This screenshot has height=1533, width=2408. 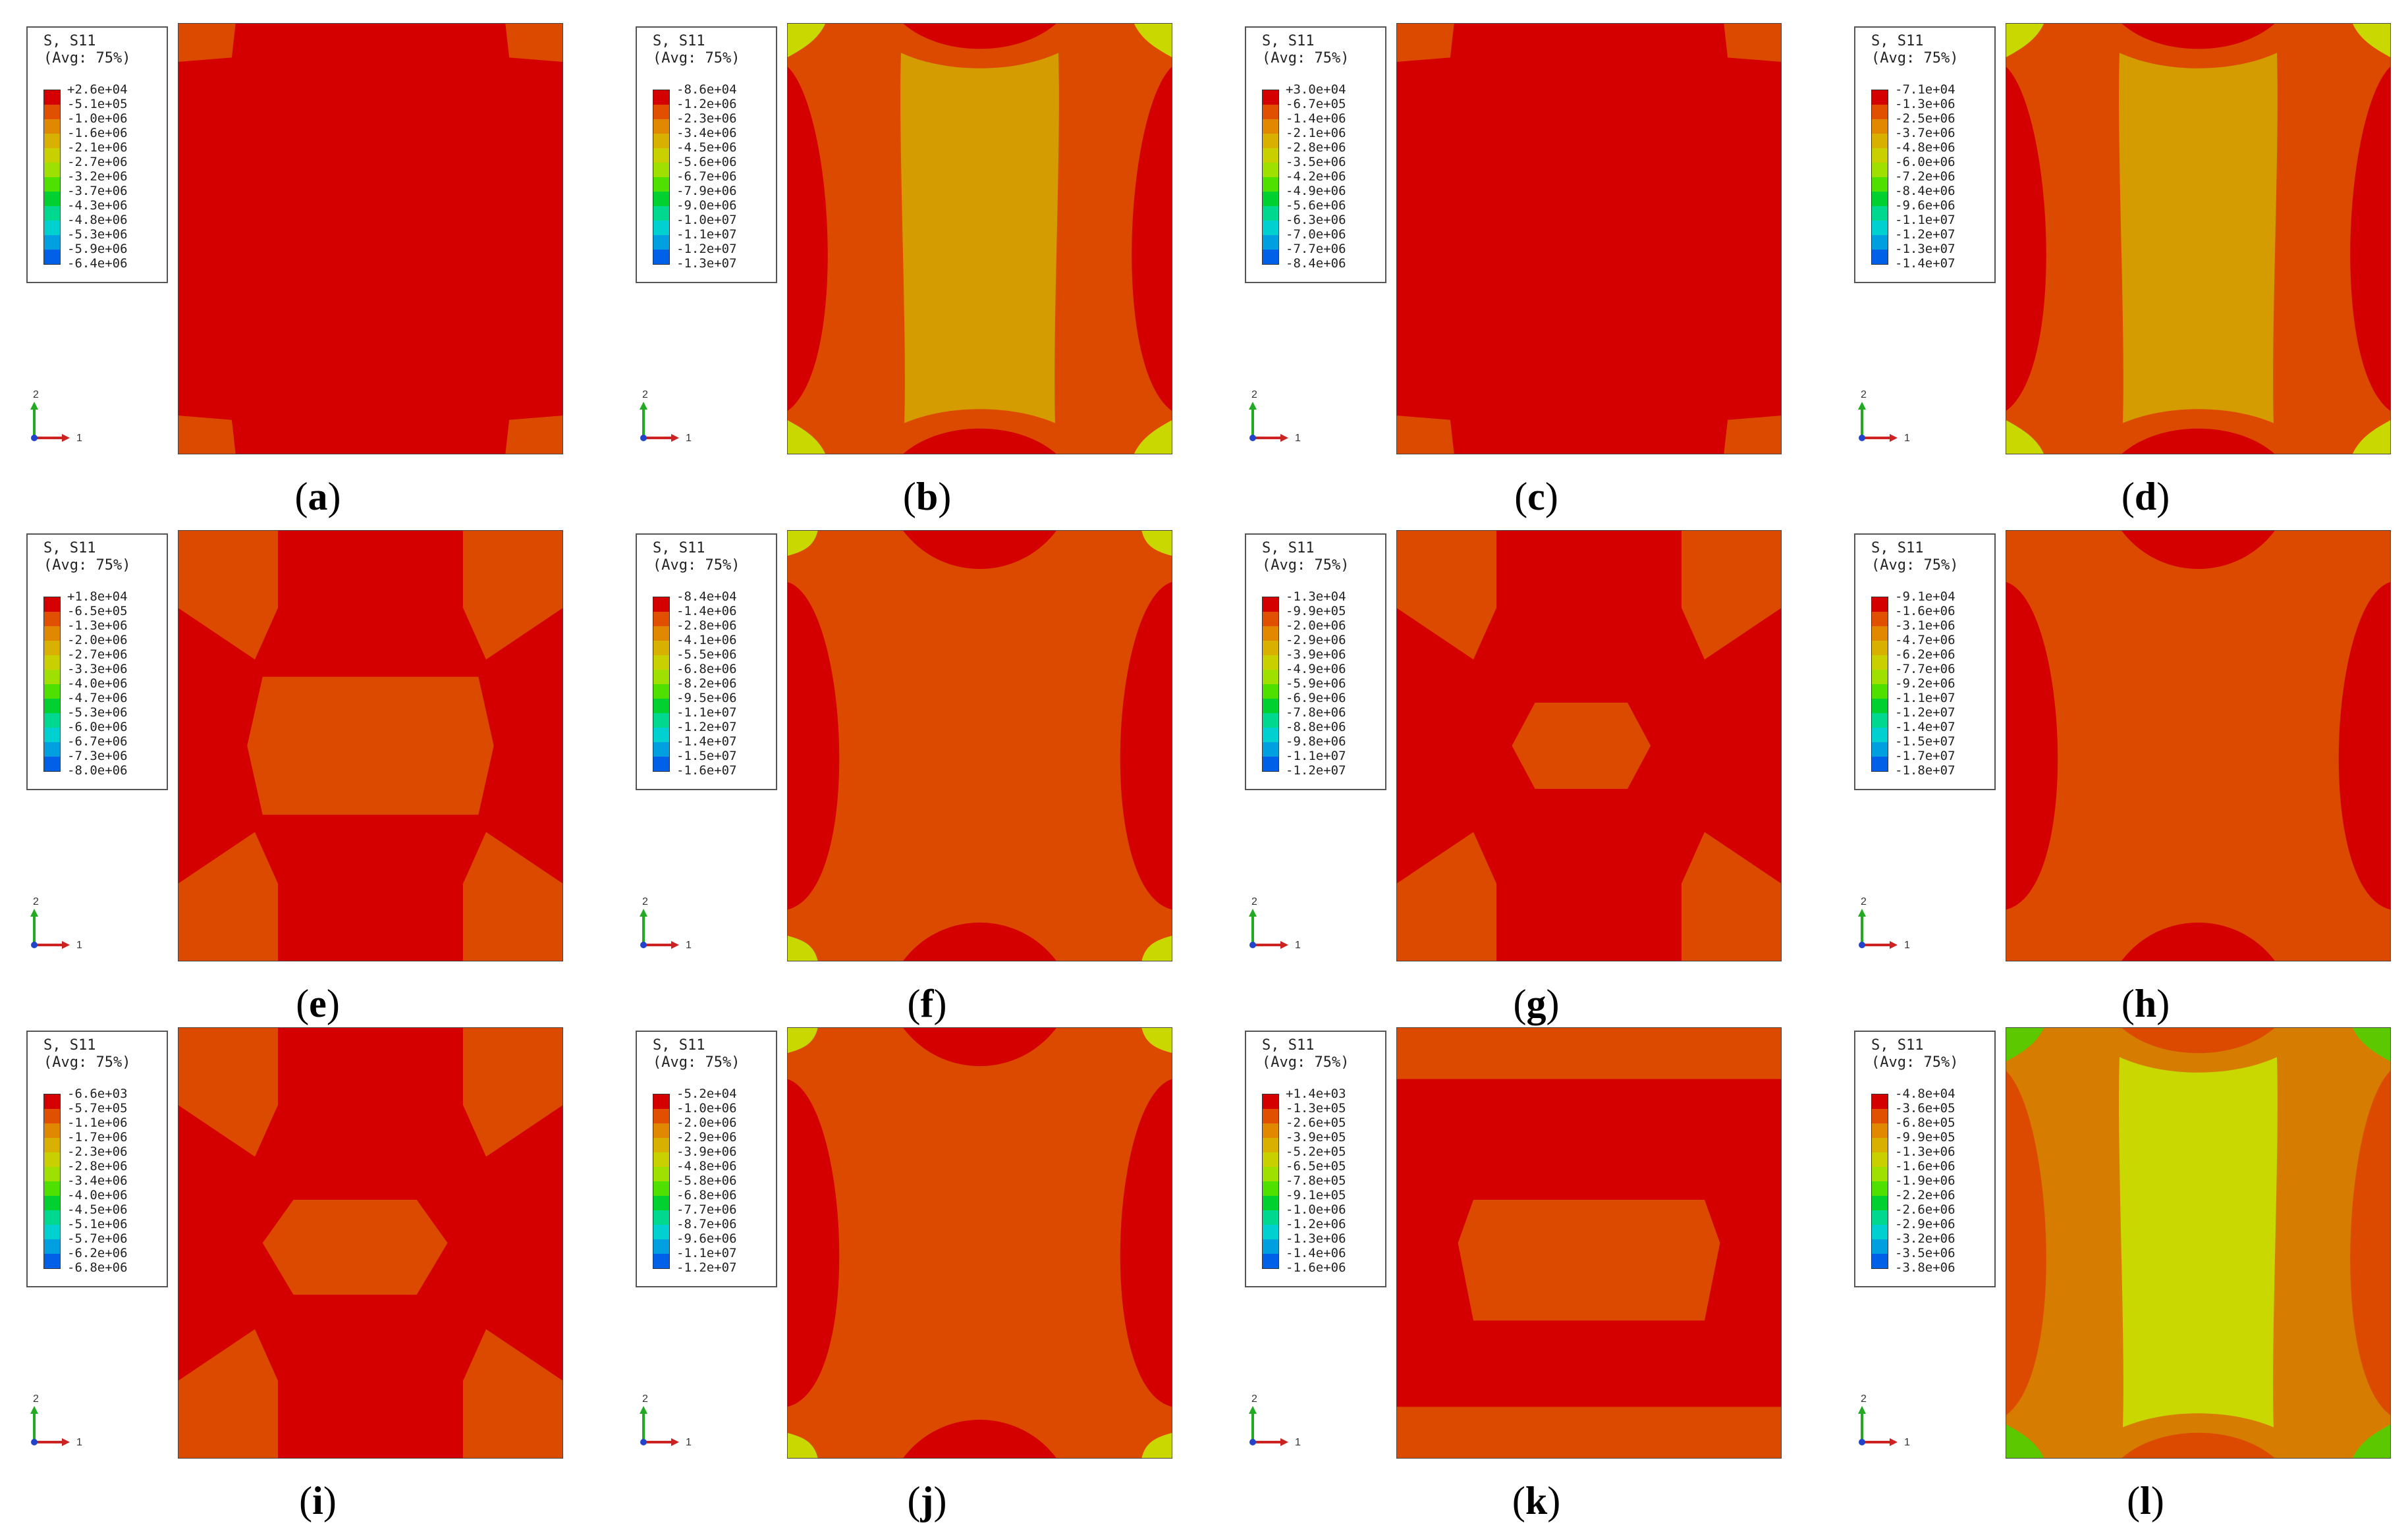 I want to click on legend-value: -2.6e+05, so click(x=1316, y=1123).